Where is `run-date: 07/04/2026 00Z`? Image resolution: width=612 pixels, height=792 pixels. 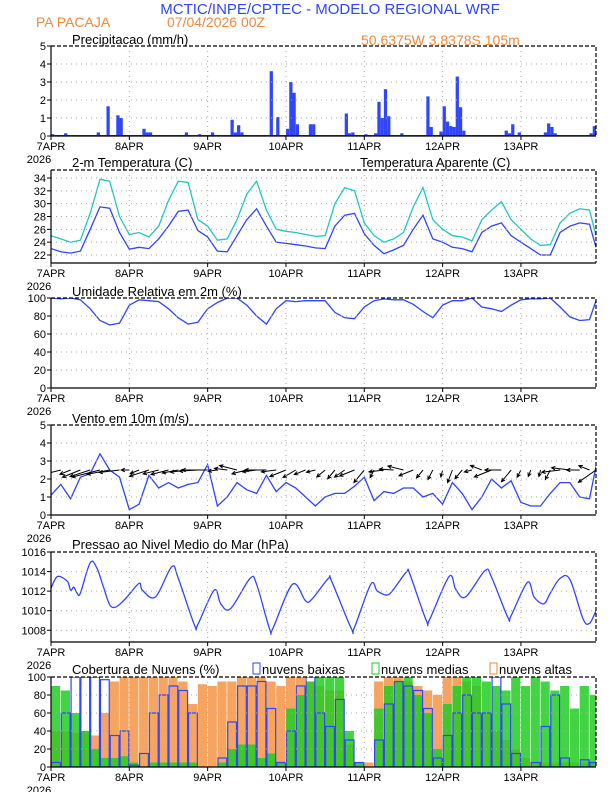
run-date: 07/04/2026 00Z is located at coordinates (216, 22).